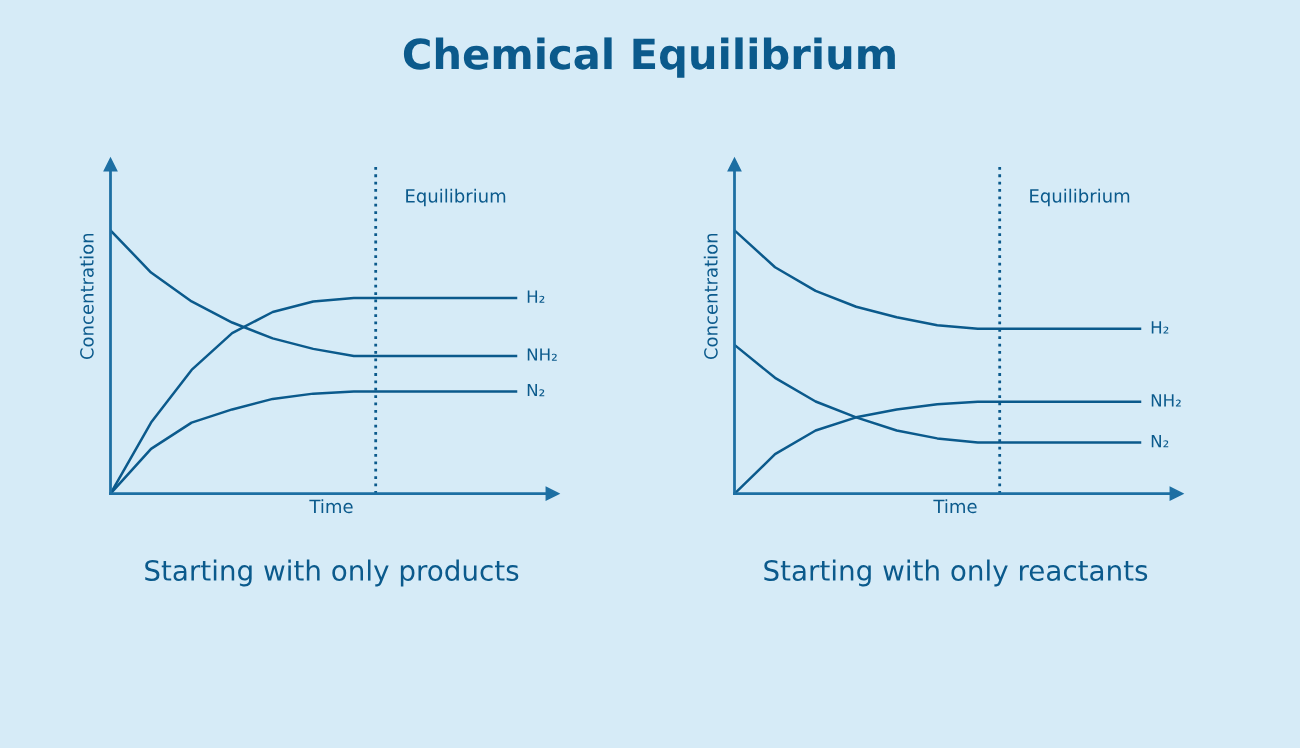 This screenshot has width=1300, height=748. I want to click on text: Starting with only reactants, so click(956, 573).